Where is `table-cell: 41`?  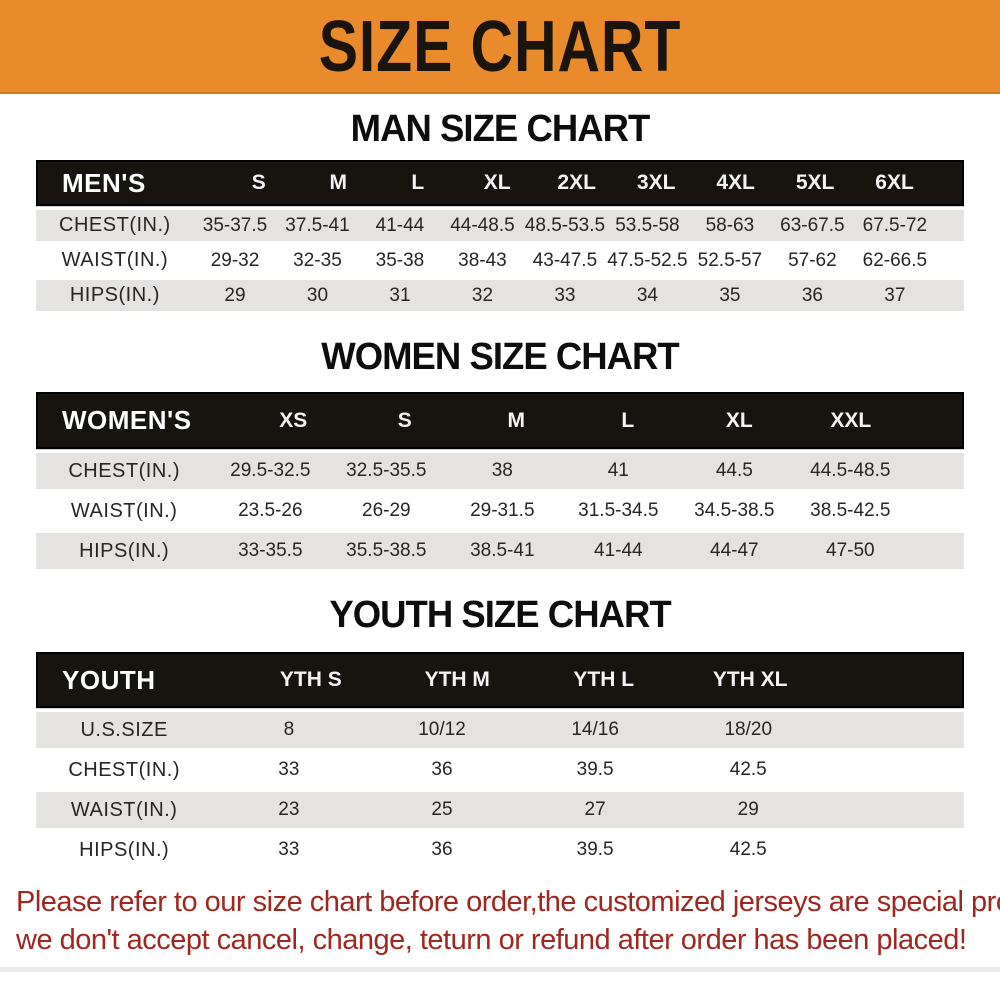 table-cell: 41 is located at coordinates (618, 470).